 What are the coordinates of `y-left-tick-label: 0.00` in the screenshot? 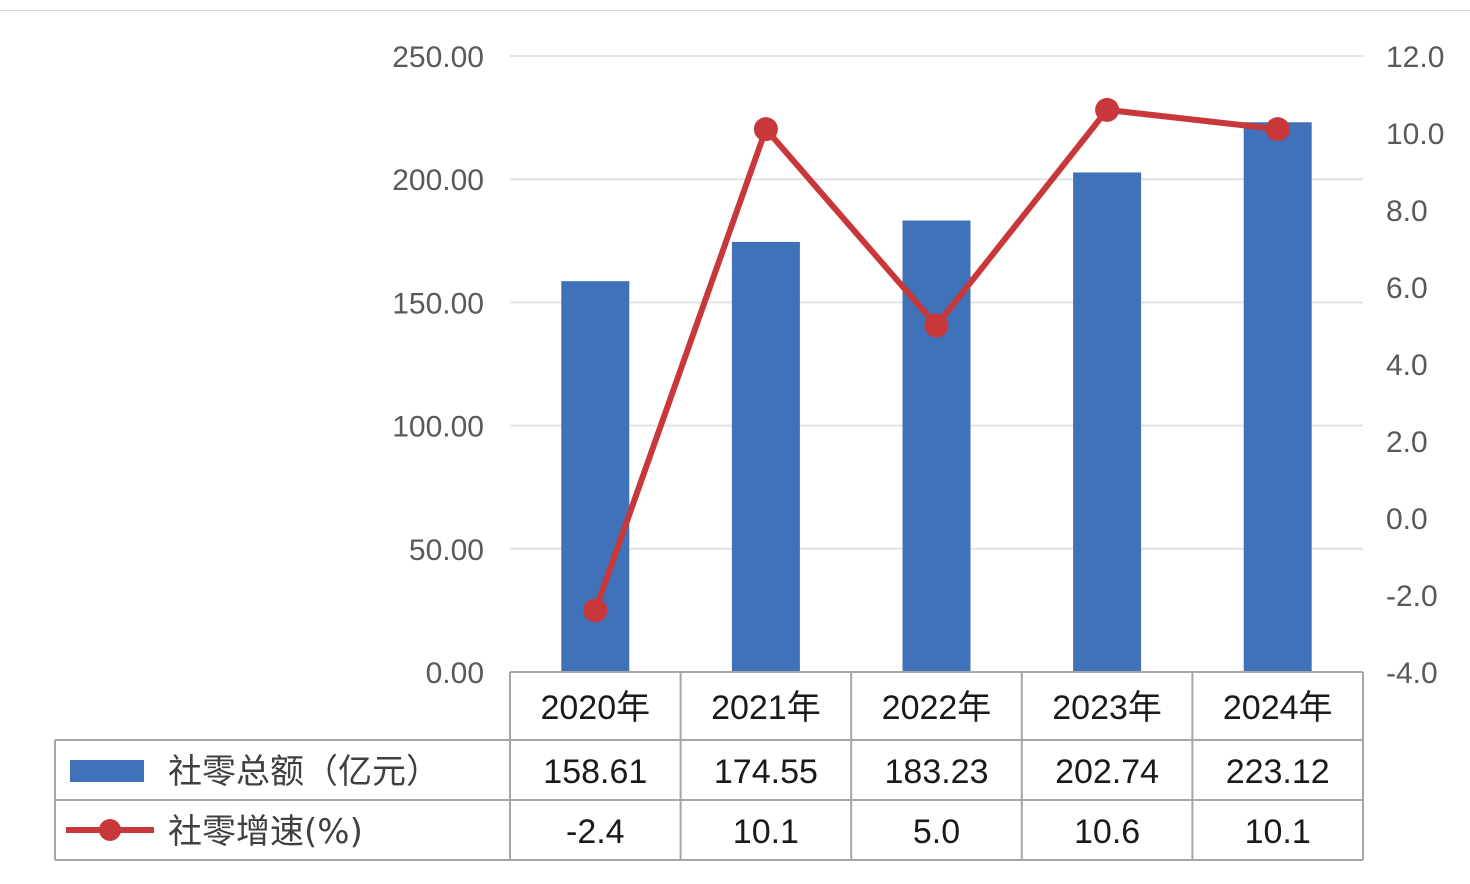 It's located at (455, 673).